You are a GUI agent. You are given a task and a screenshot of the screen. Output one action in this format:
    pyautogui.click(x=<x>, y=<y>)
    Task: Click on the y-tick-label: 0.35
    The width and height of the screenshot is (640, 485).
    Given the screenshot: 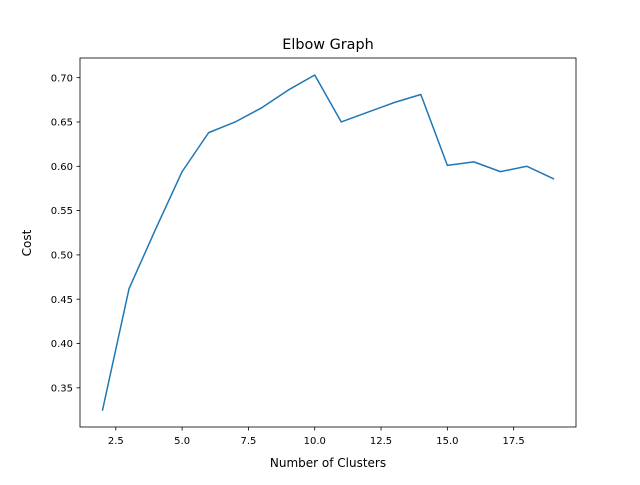 What is the action you would take?
    pyautogui.click(x=62, y=388)
    